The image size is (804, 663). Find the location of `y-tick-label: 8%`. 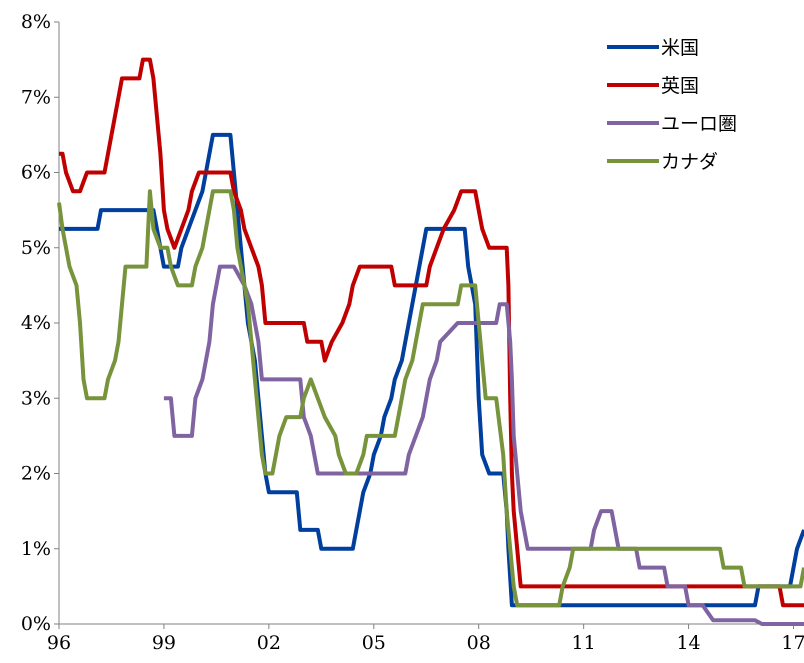

y-tick-label: 8% is located at coordinates (36, 22).